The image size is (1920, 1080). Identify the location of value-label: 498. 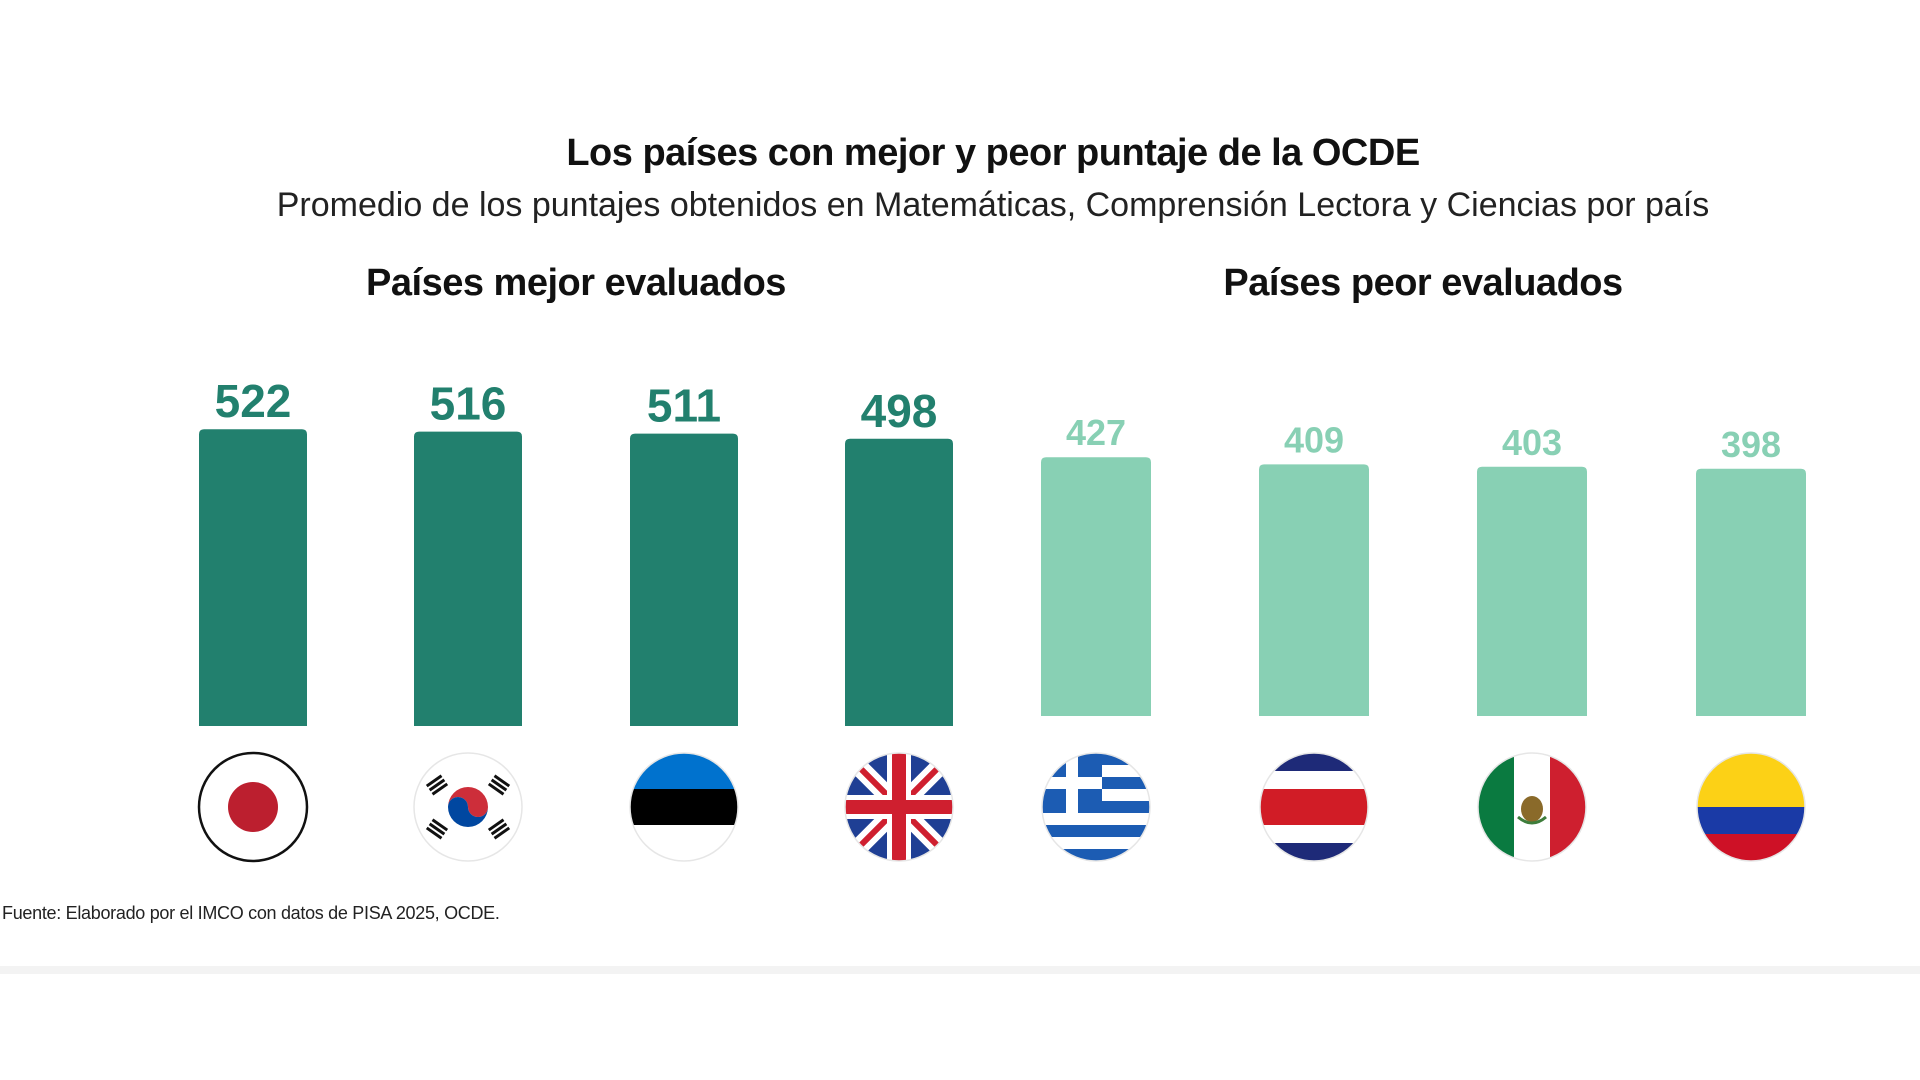
(899, 411).